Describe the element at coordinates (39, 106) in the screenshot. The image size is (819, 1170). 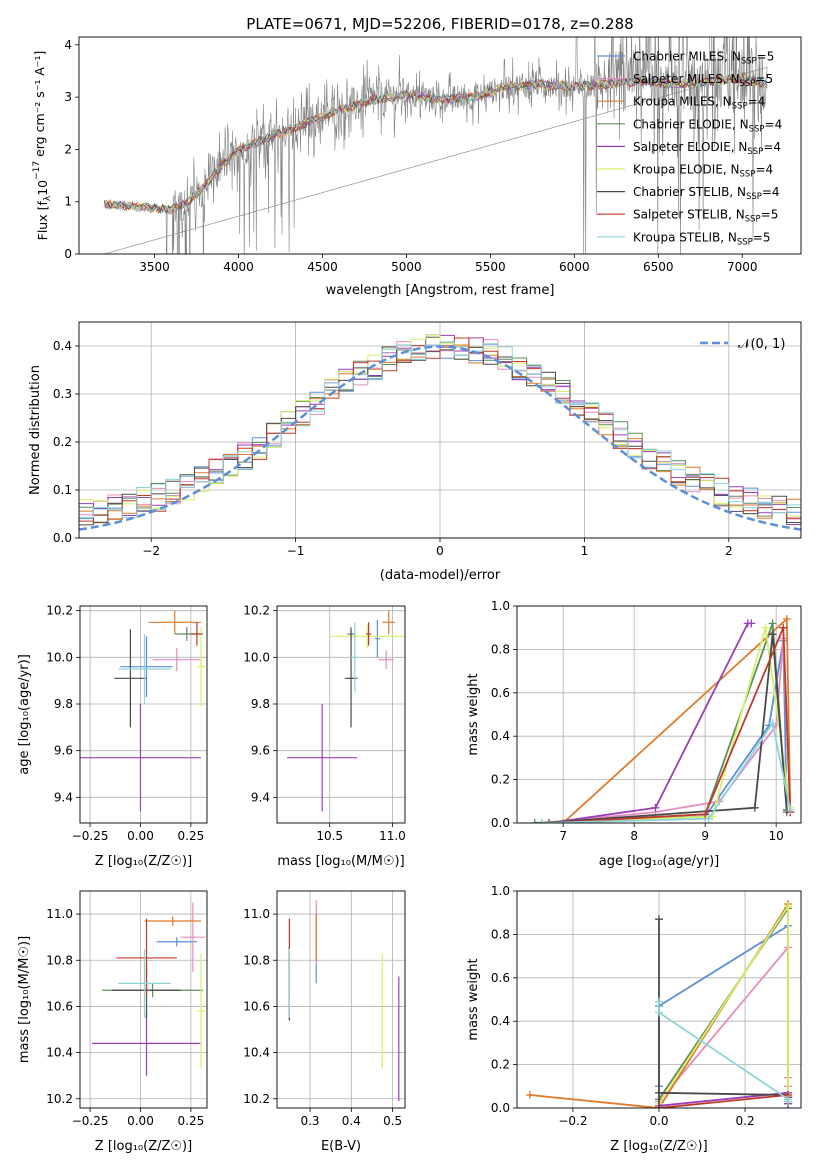
I see `y-axis-label-part: erg cm⁻² s⁻¹ A⁻¹]` at that location.